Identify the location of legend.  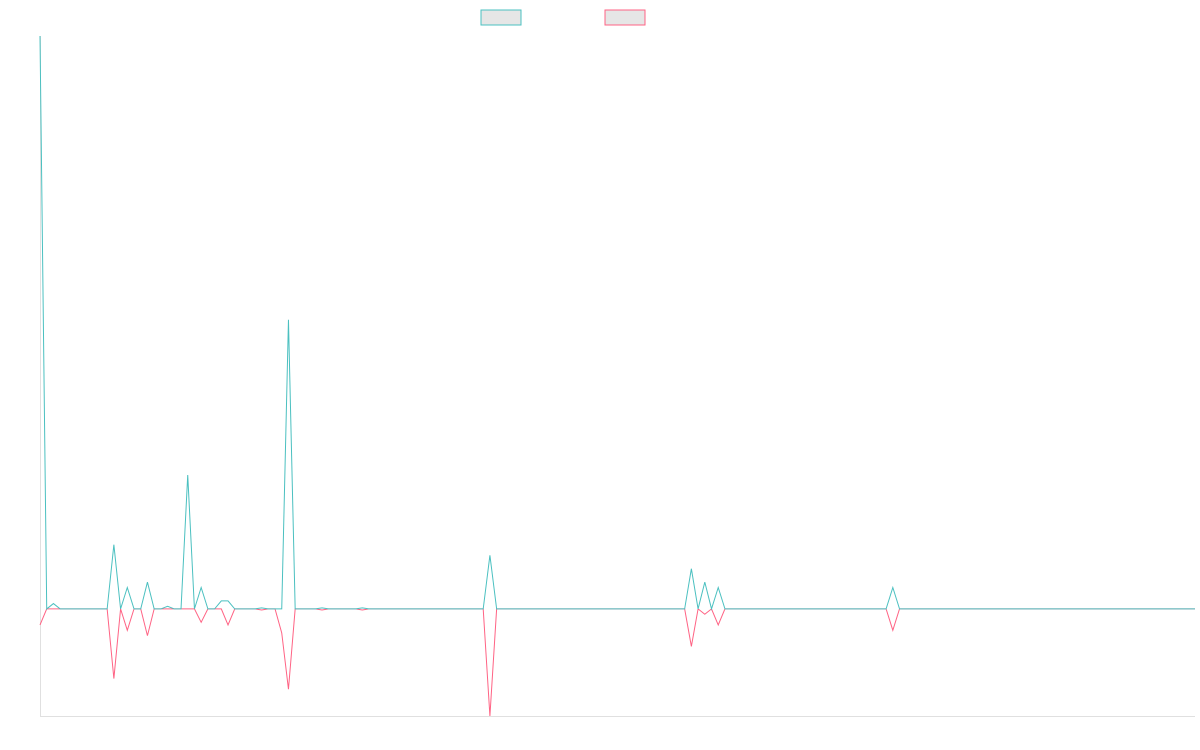
(563, 17).